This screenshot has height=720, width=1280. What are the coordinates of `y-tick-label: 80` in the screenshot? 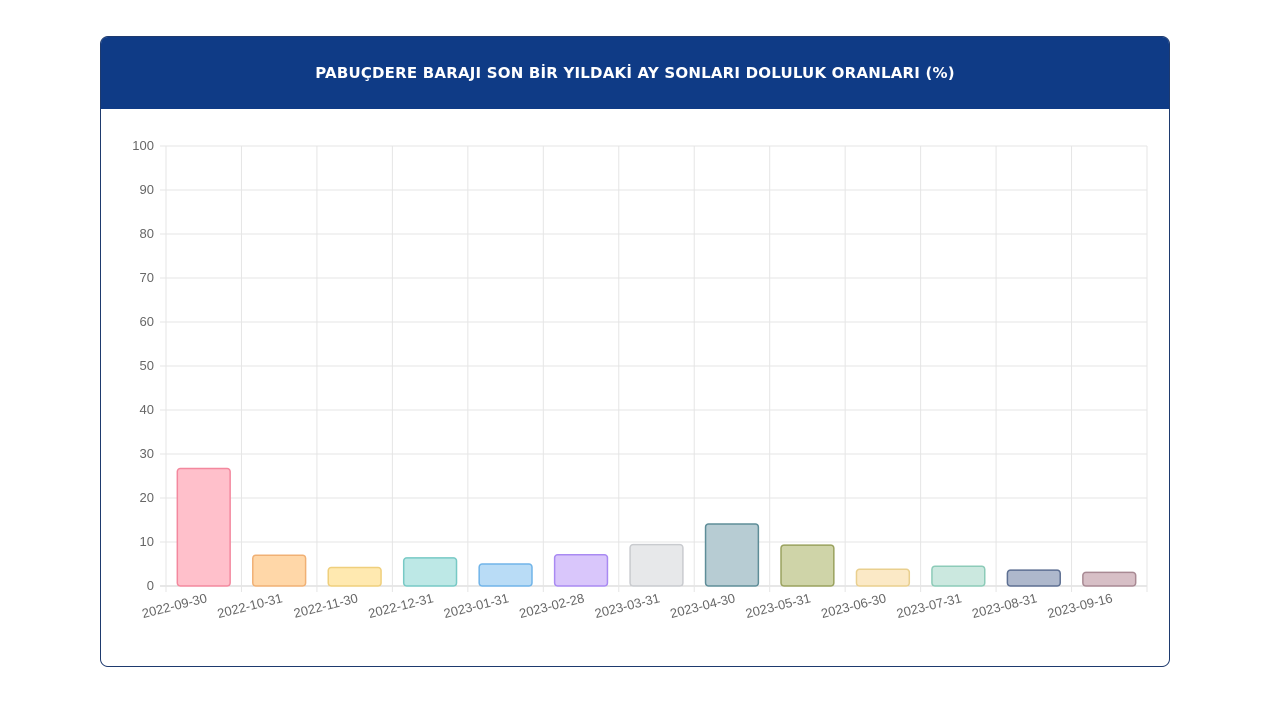 It's located at (147, 233).